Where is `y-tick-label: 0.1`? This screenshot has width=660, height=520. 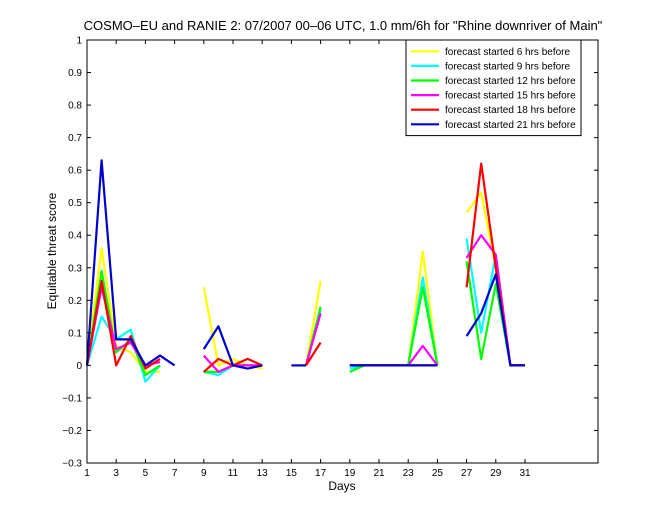 y-tick-label: 0.1 is located at coordinates (75, 333).